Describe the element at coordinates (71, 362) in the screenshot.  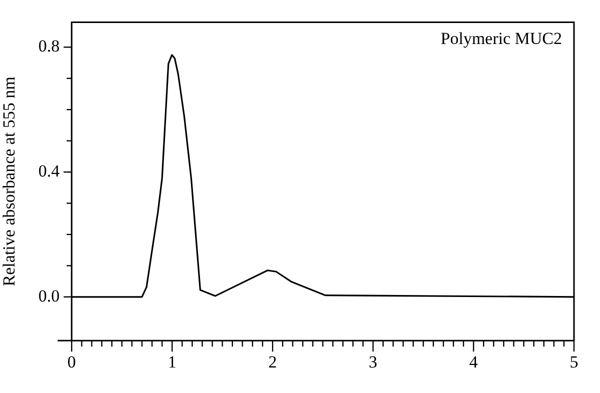
I see `x-tick-label: 0` at that location.